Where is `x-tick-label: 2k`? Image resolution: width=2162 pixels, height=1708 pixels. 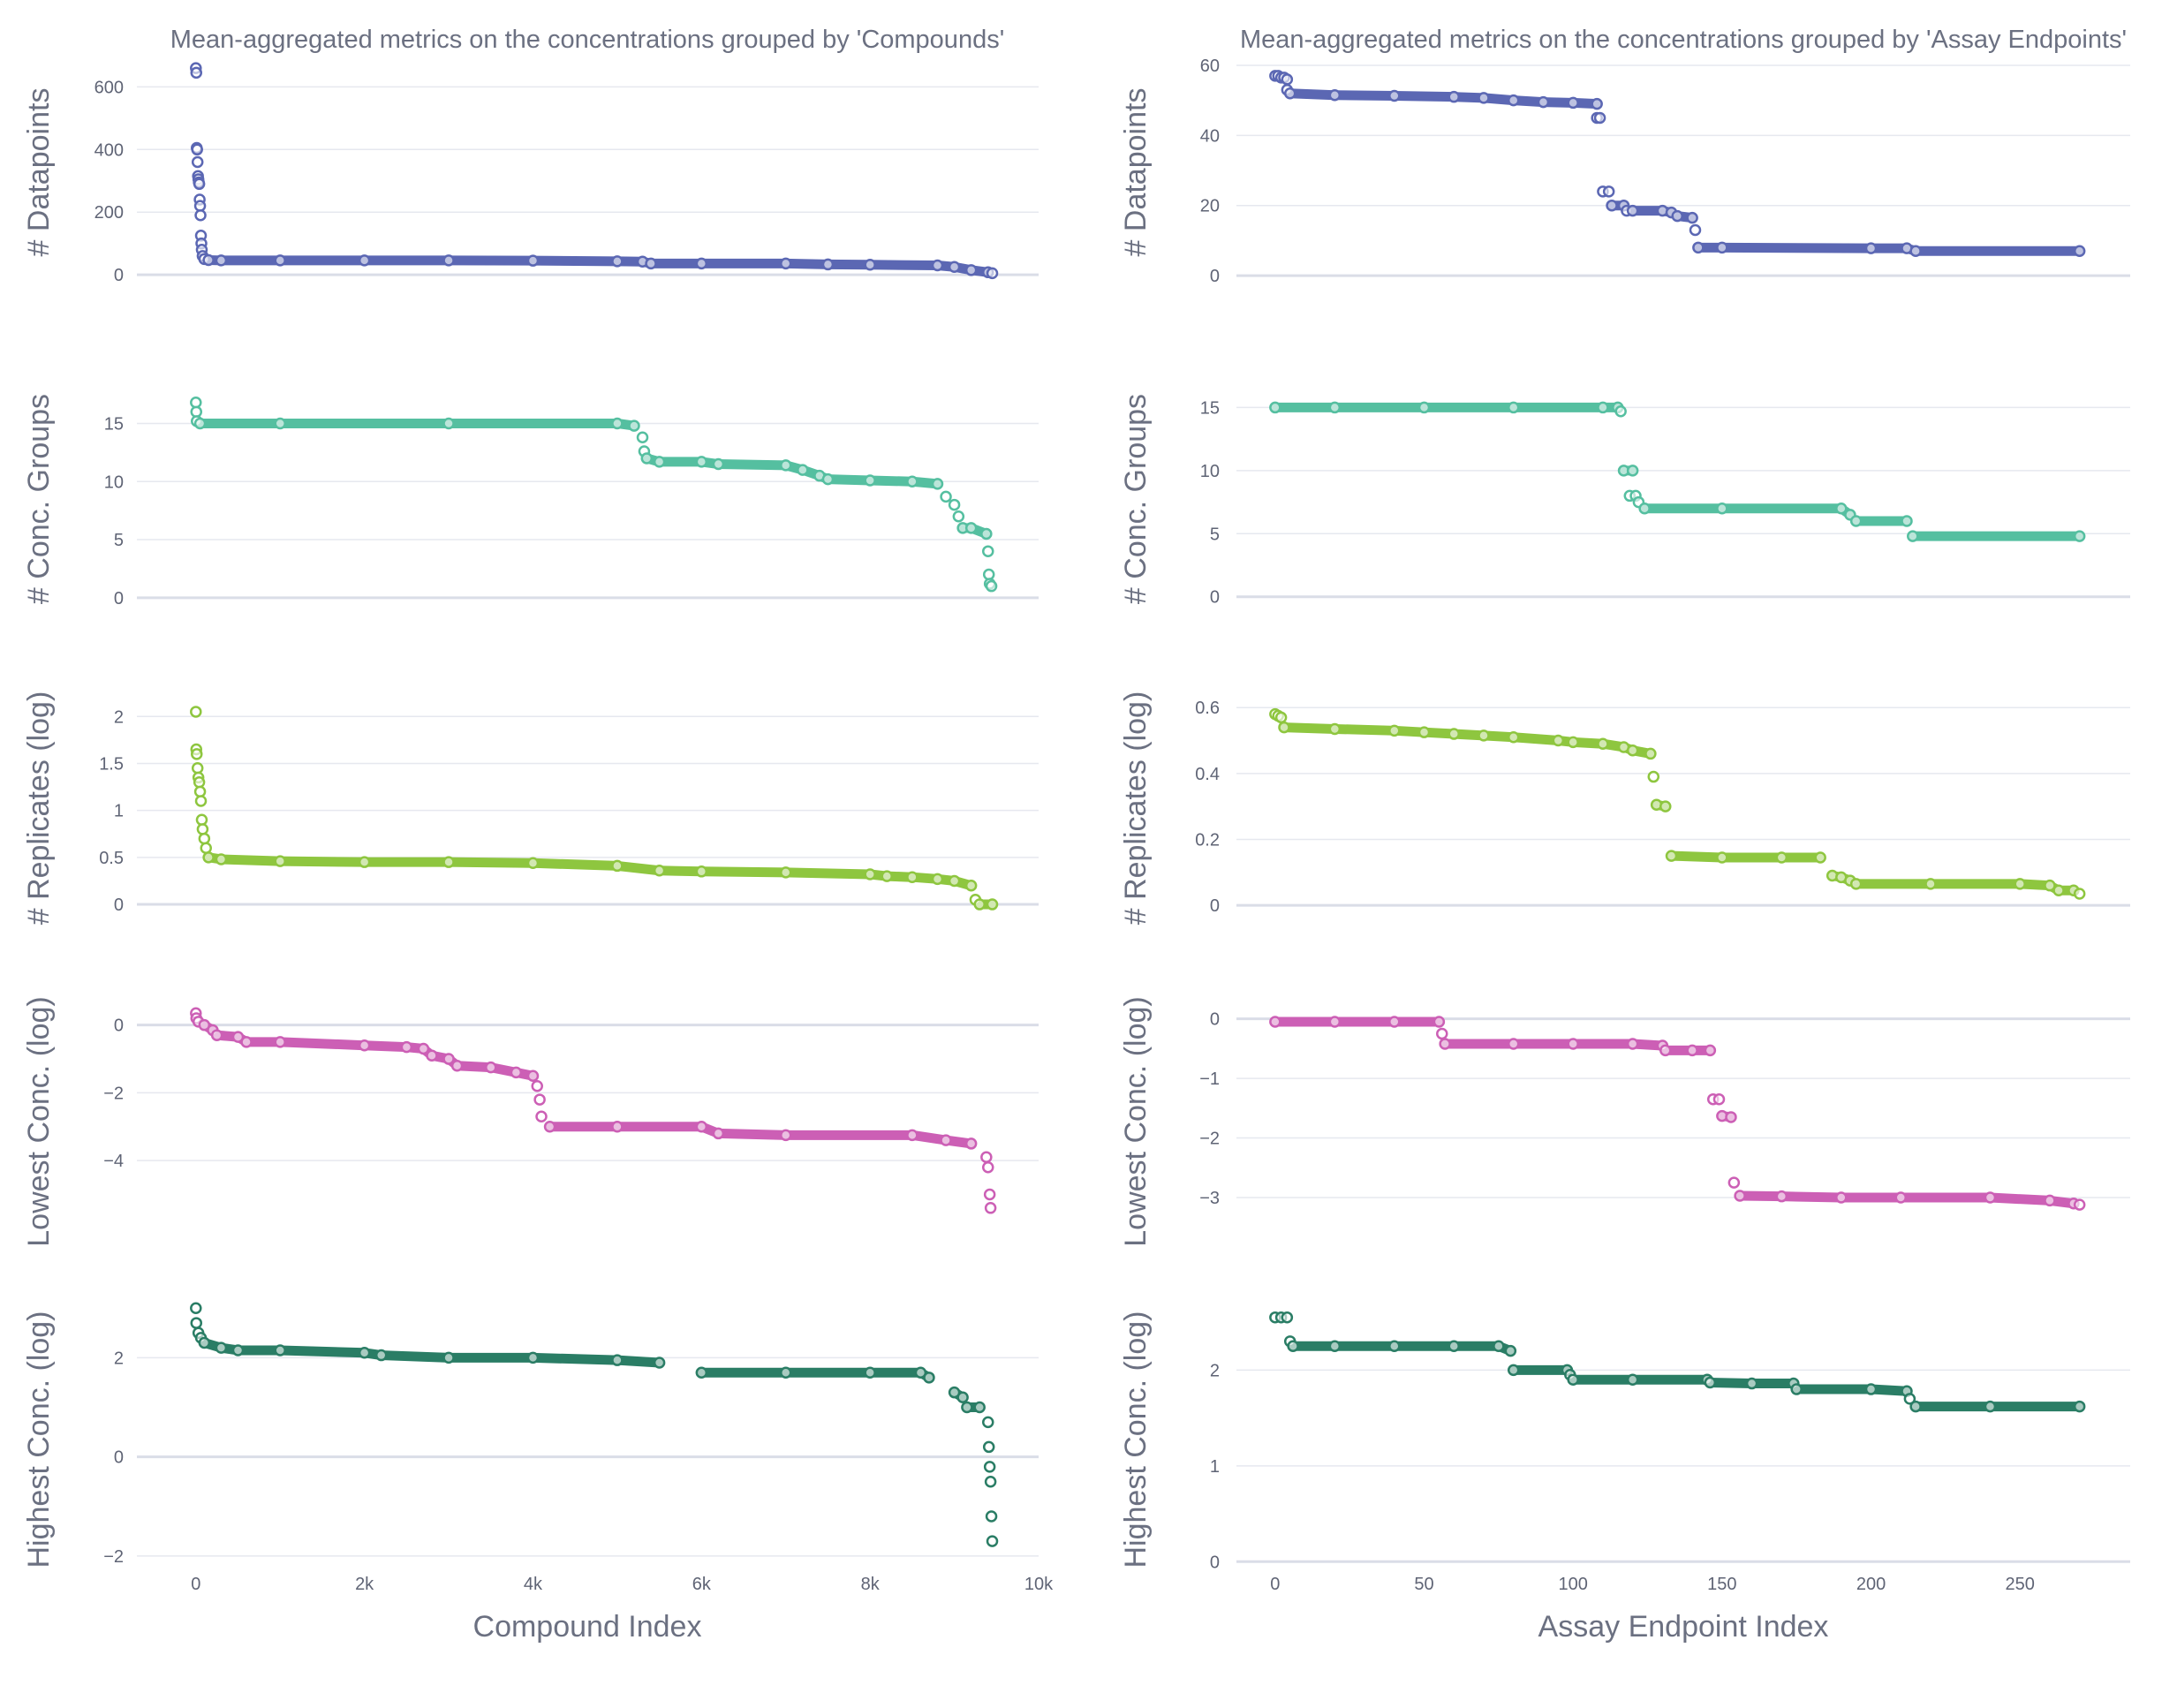
x-tick-label: 2k is located at coordinates (364, 1584).